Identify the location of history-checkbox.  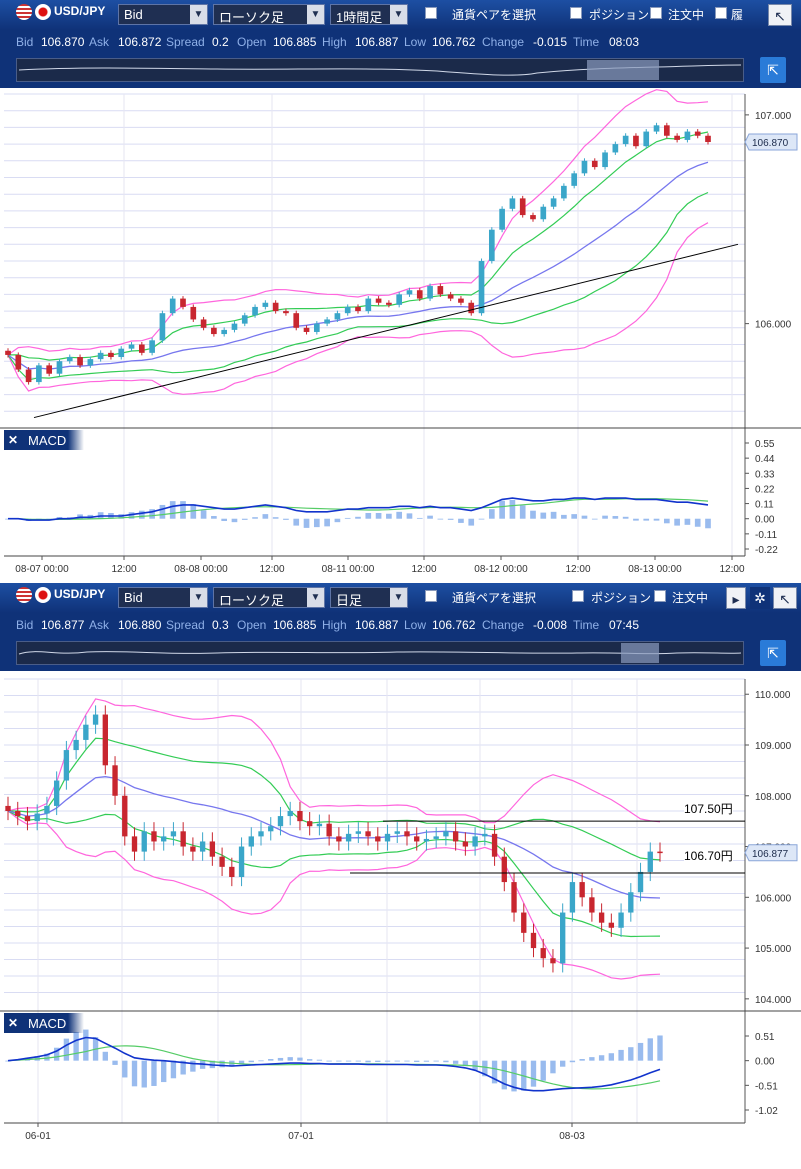
(721, 13).